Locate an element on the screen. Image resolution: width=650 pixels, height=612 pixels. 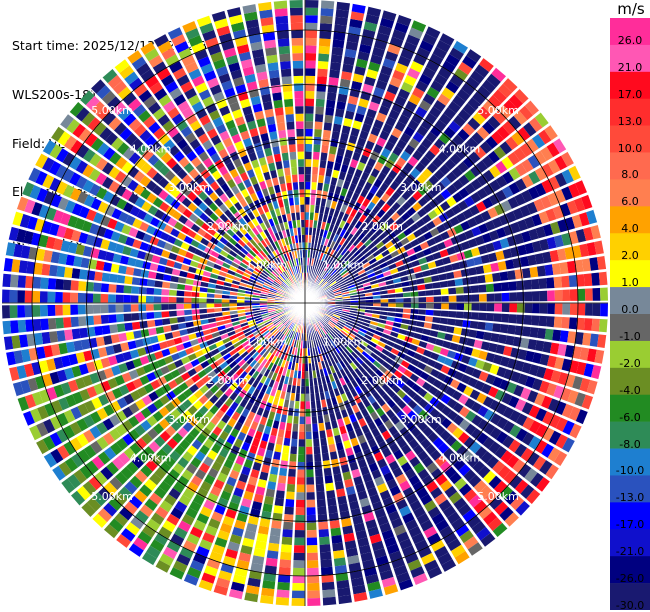
colorbar-tick-label: -2.0 is located at coordinates (630, 364).